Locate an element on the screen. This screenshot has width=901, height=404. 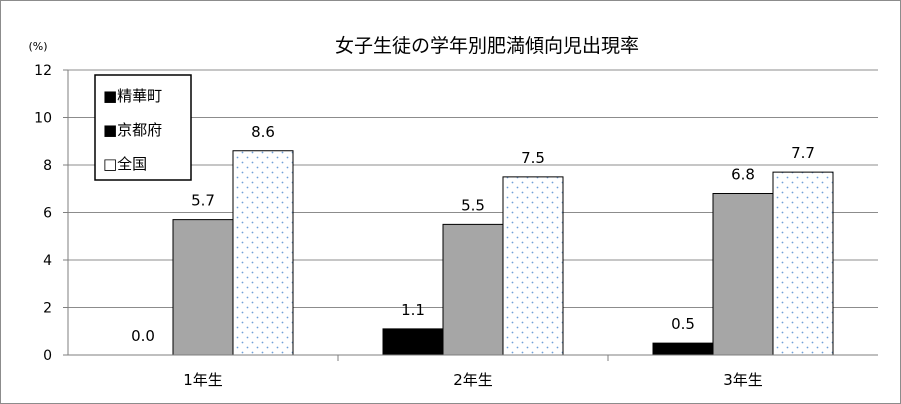
y-tick-label: 8 is located at coordinates (47, 166).